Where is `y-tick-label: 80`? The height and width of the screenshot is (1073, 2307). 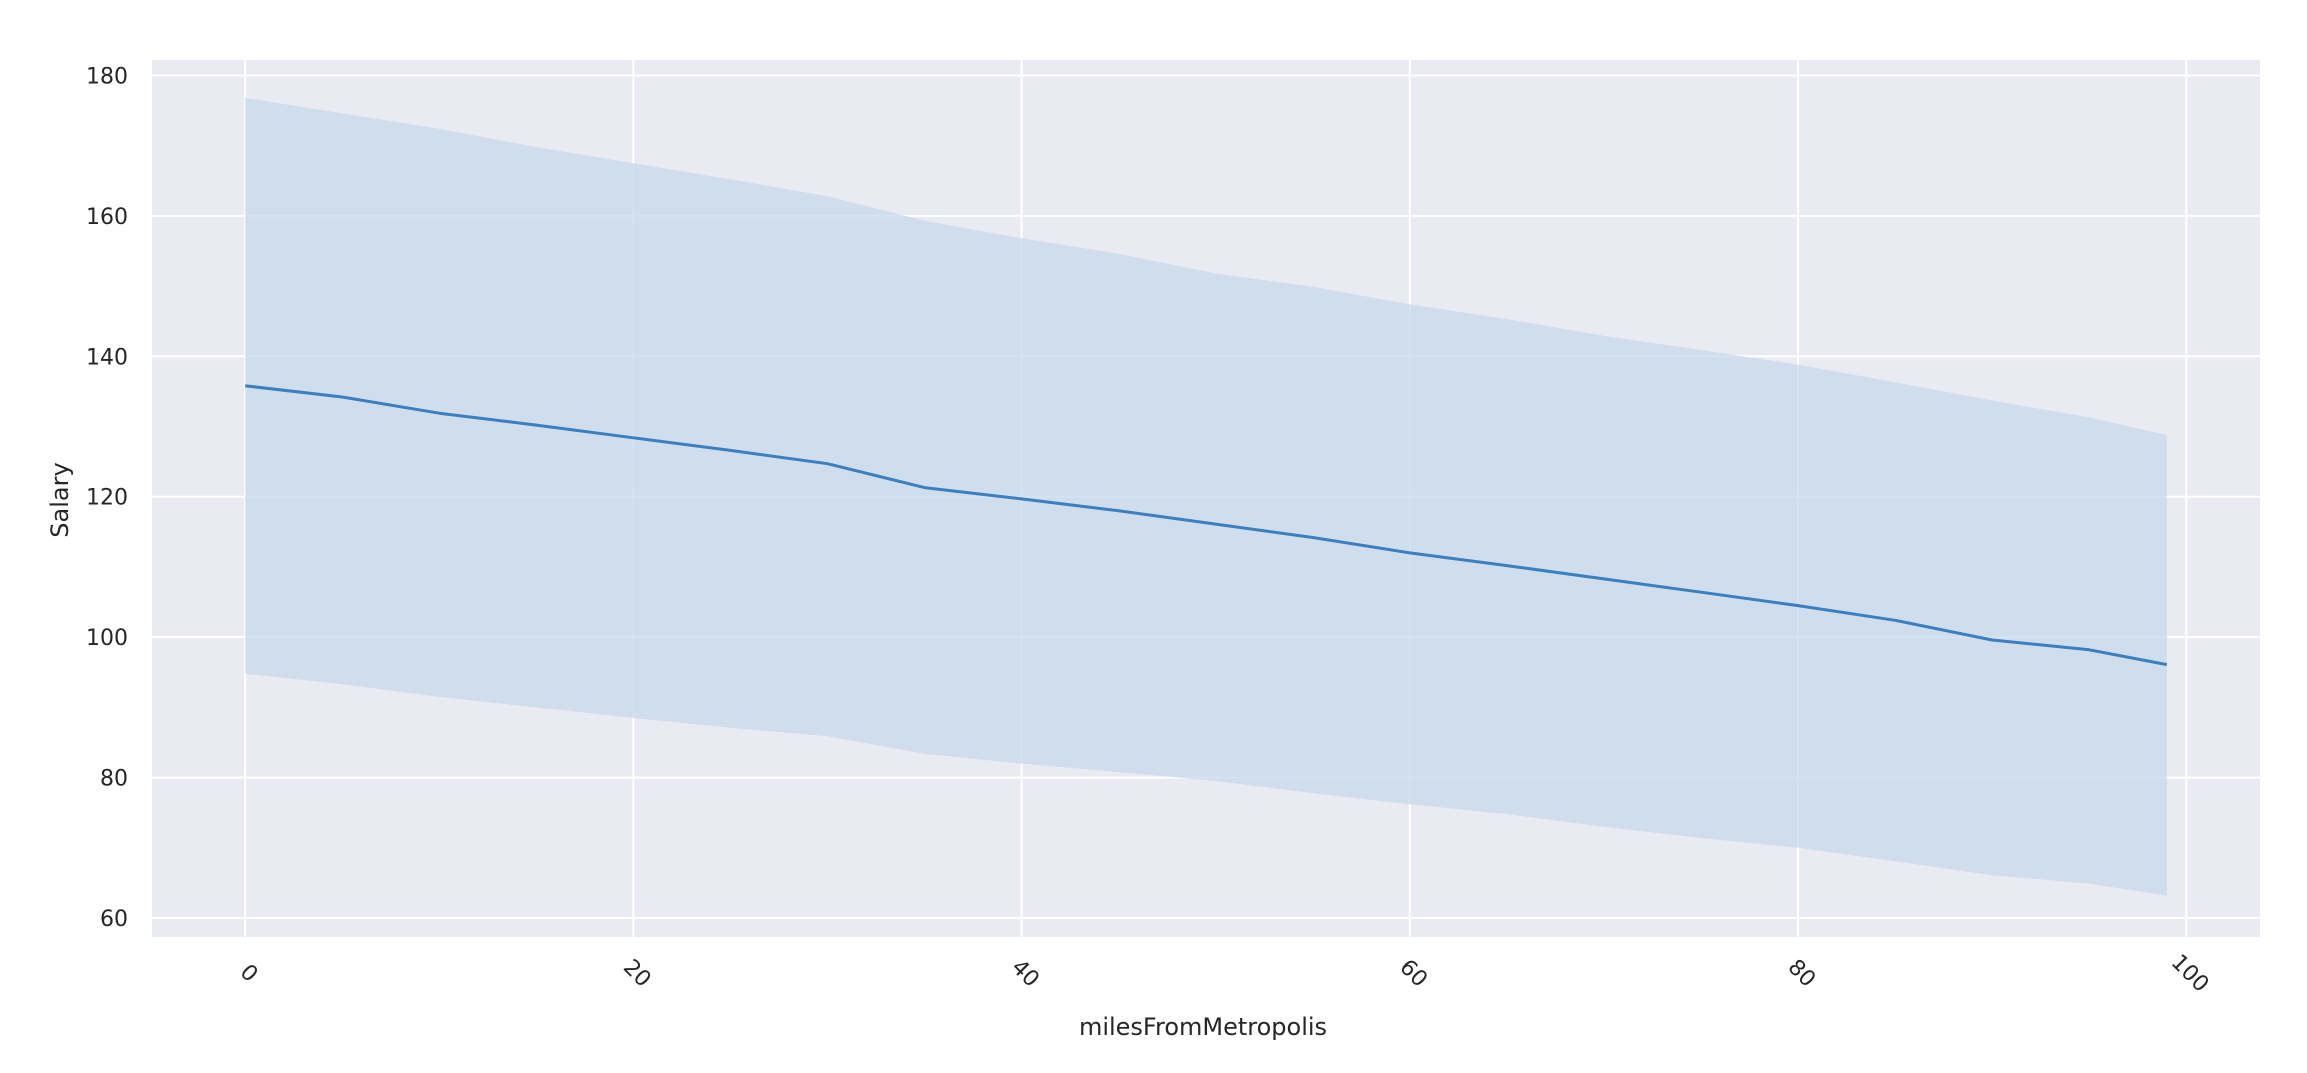 y-tick-label: 80 is located at coordinates (114, 779).